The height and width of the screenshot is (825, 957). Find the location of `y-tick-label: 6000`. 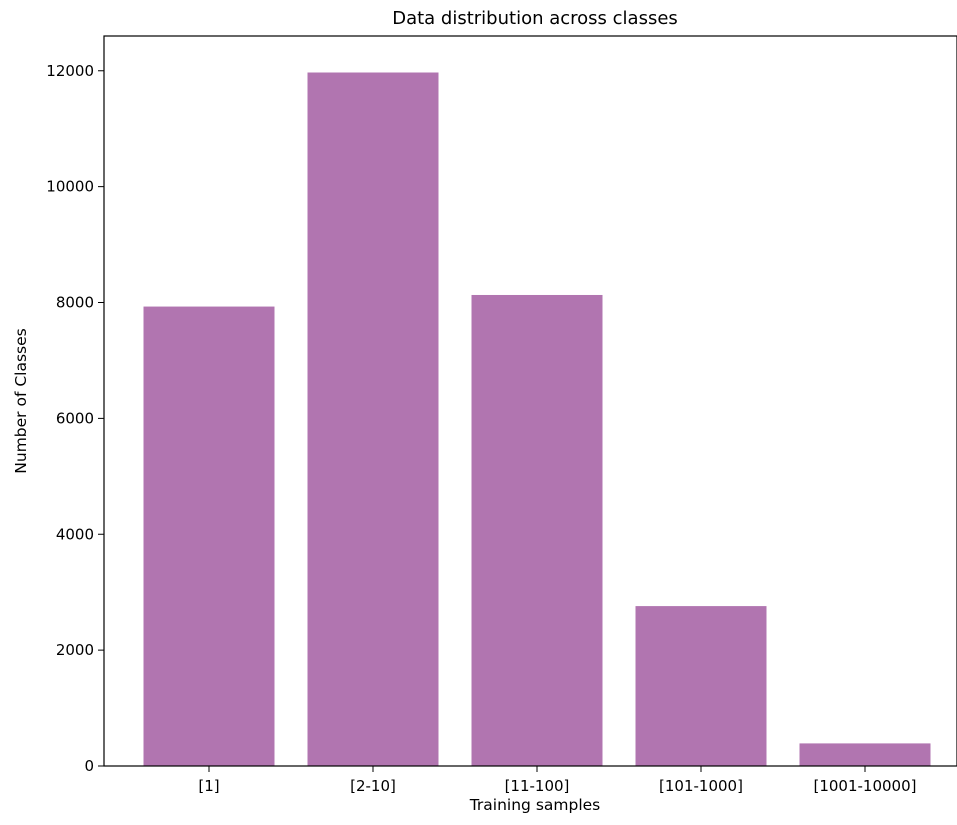

y-tick-label: 6000 is located at coordinates (75, 418).